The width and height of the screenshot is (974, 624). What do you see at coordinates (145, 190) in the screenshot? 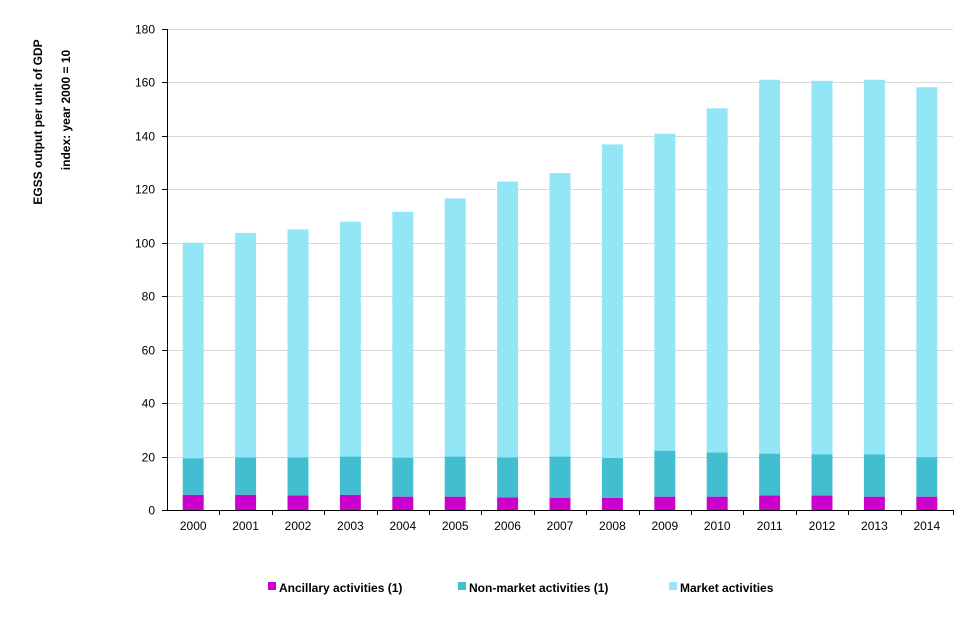
I see `y-tick-label: 120` at bounding box center [145, 190].